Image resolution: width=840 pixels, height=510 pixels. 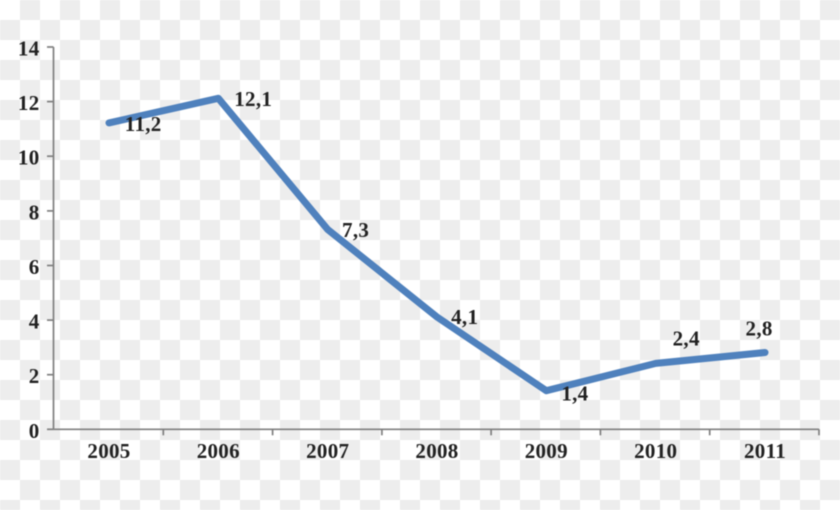 I want to click on svg-text: 11,2, so click(x=143, y=124).